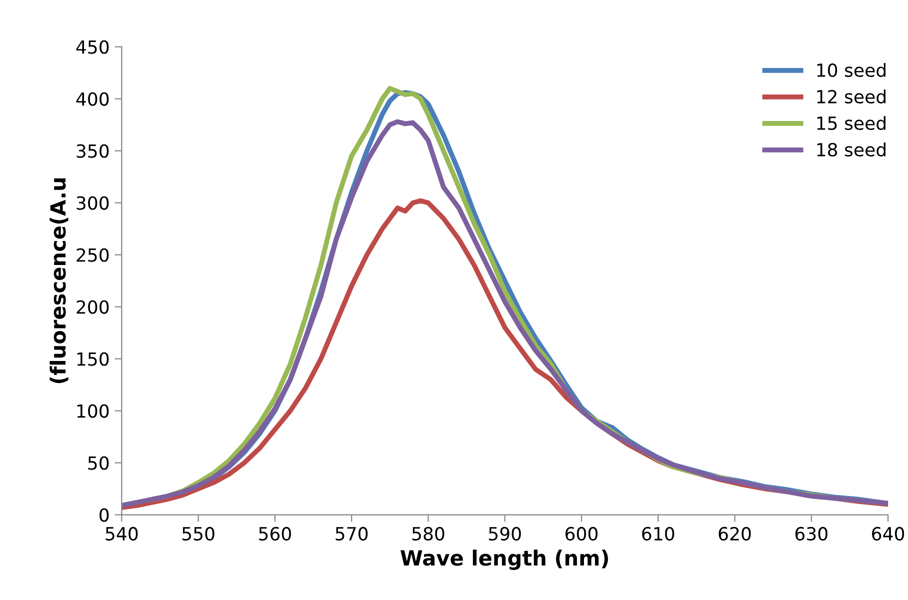 This screenshot has width=908, height=600. I want to click on y-tick-label: 350, so click(92, 151).